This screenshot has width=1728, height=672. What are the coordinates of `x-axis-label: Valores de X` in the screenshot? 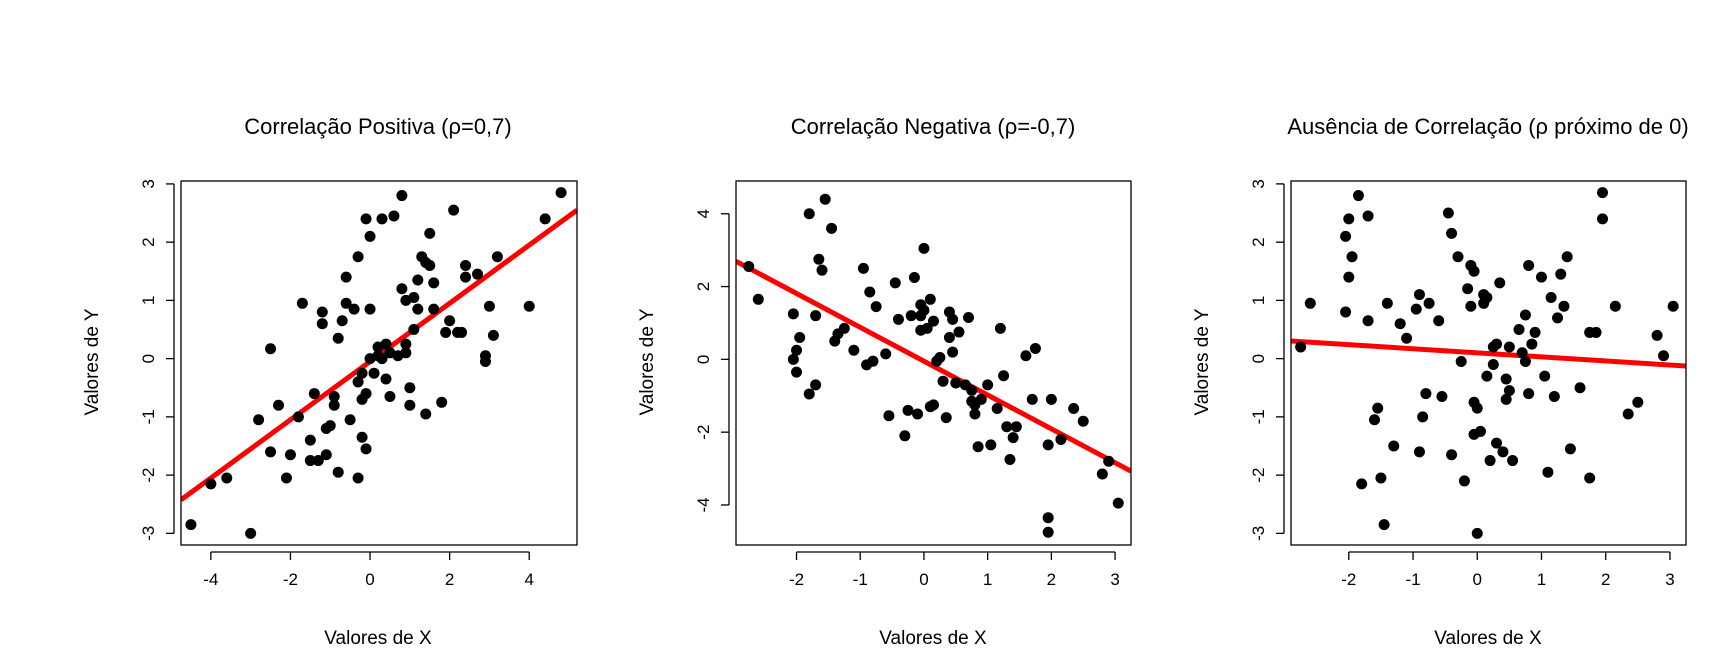 It's located at (933, 638).